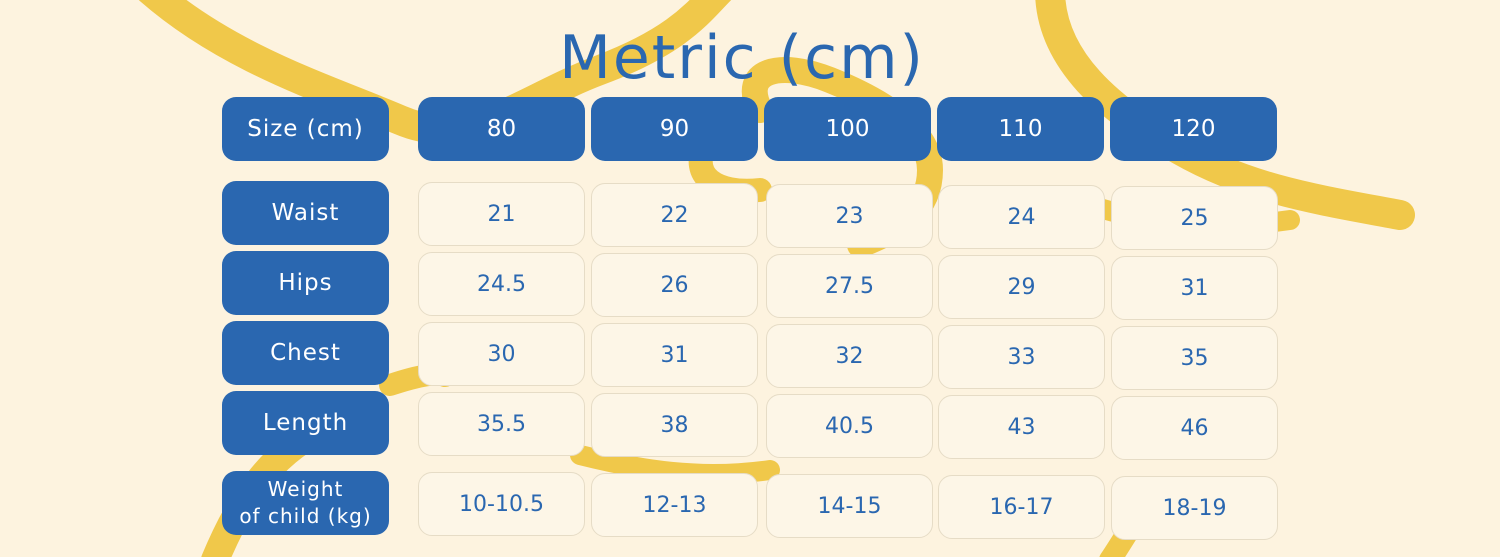  What do you see at coordinates (305, 353) in the screenshot?
I see `row-label-chest: Chest` at bounding box center [305, 353].